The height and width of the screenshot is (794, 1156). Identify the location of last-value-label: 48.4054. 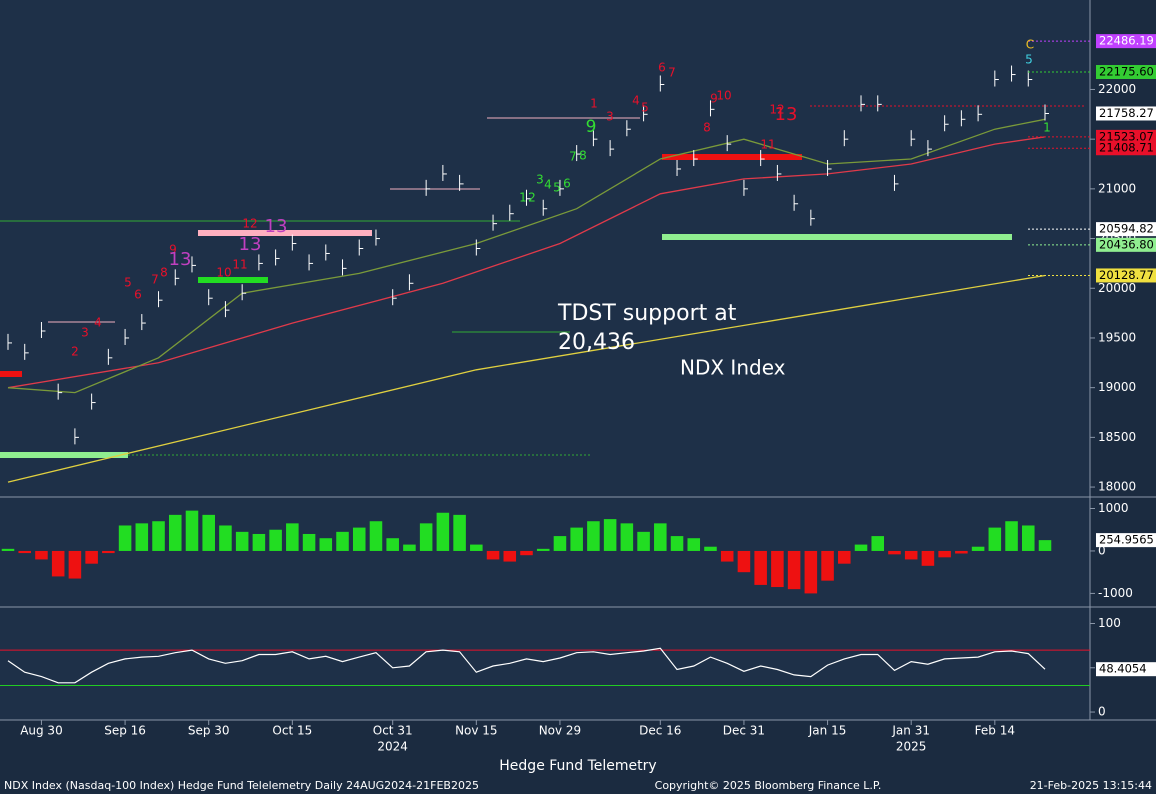
(1123, 669).